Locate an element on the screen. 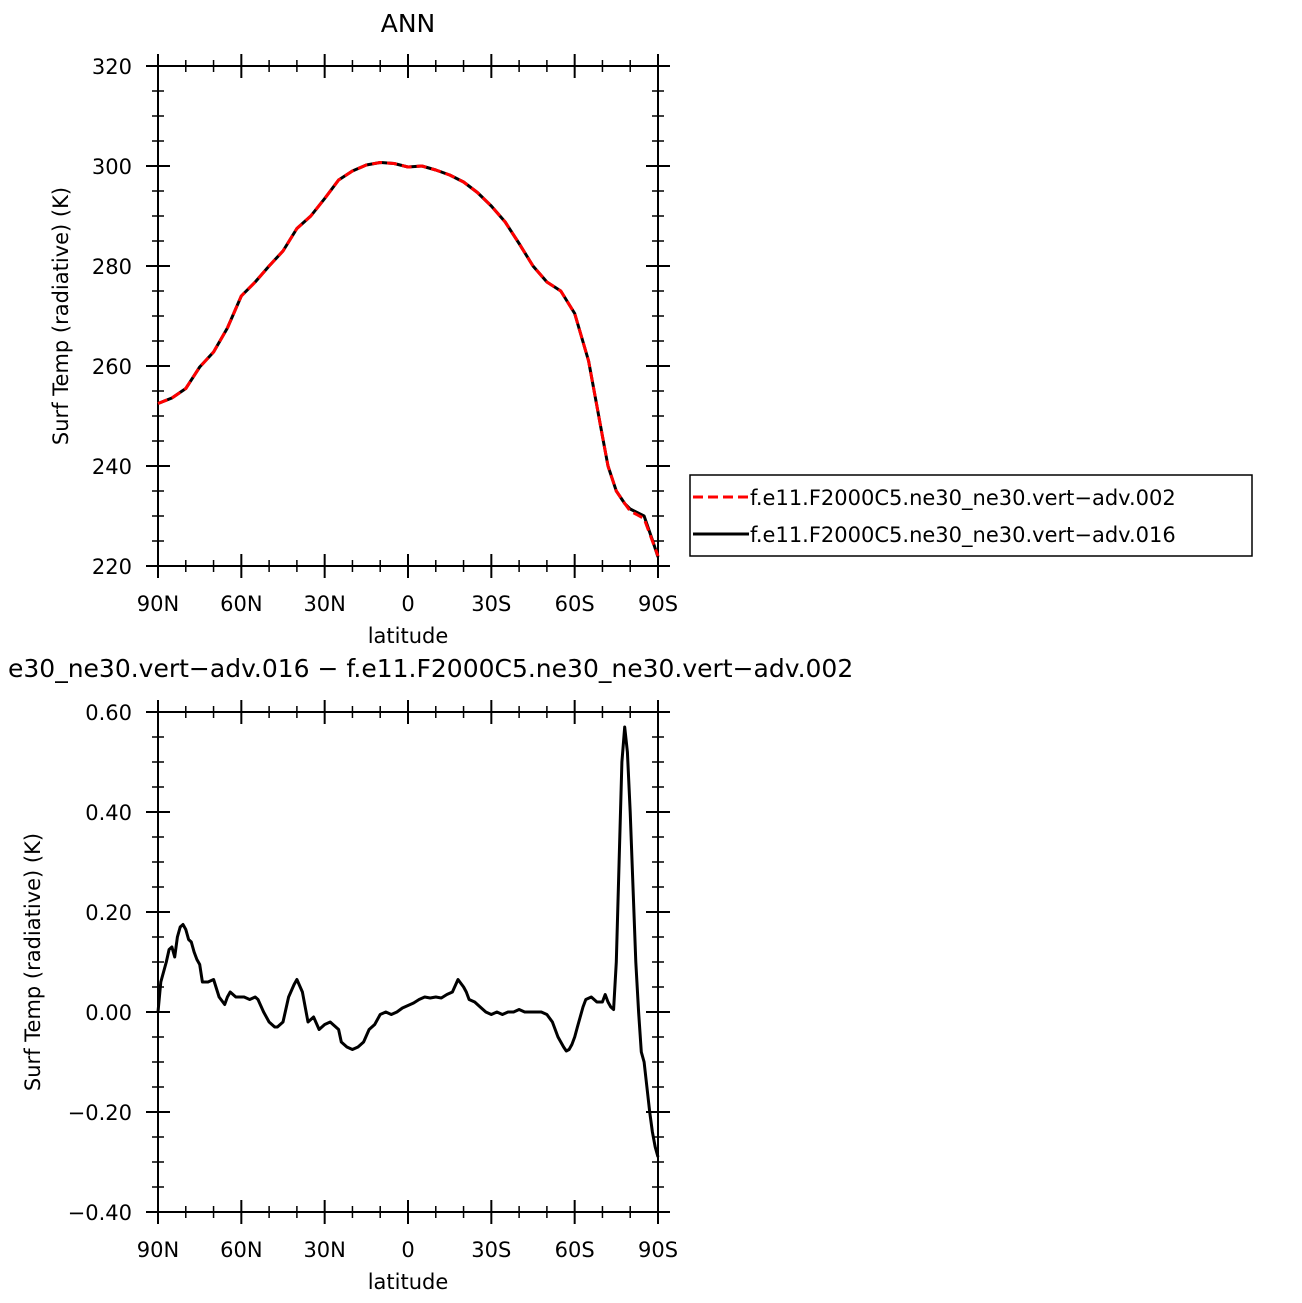  legend-box is located at coordinates (971, 515).